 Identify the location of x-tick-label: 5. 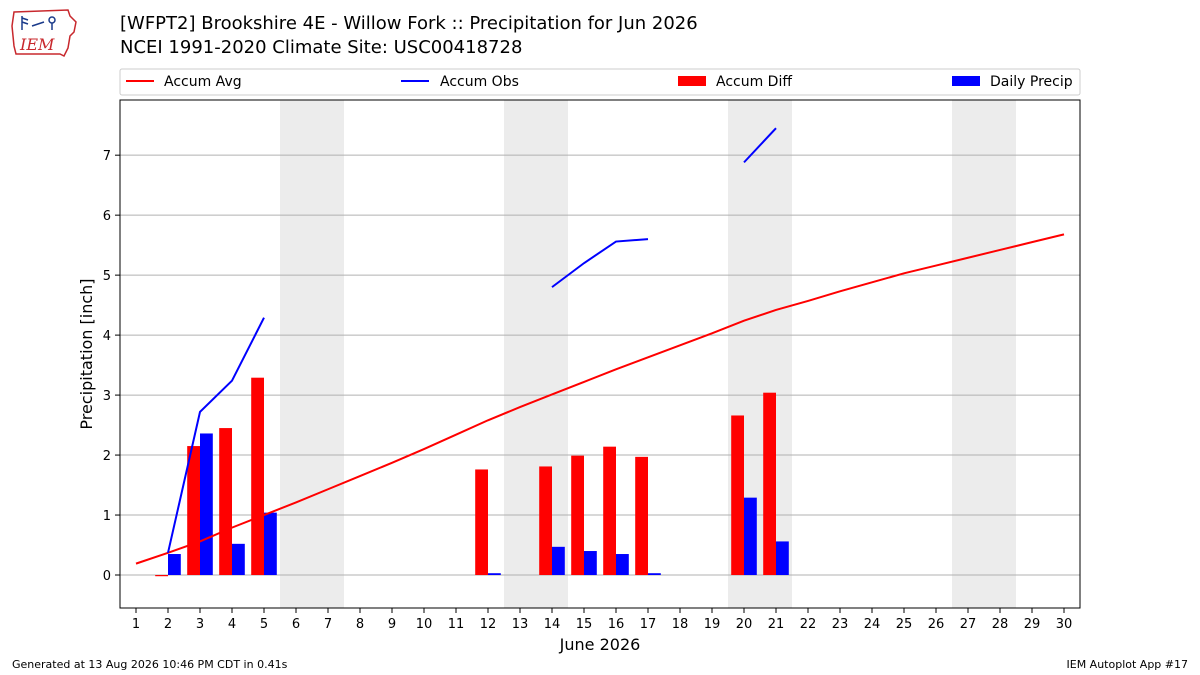
(264, 624).